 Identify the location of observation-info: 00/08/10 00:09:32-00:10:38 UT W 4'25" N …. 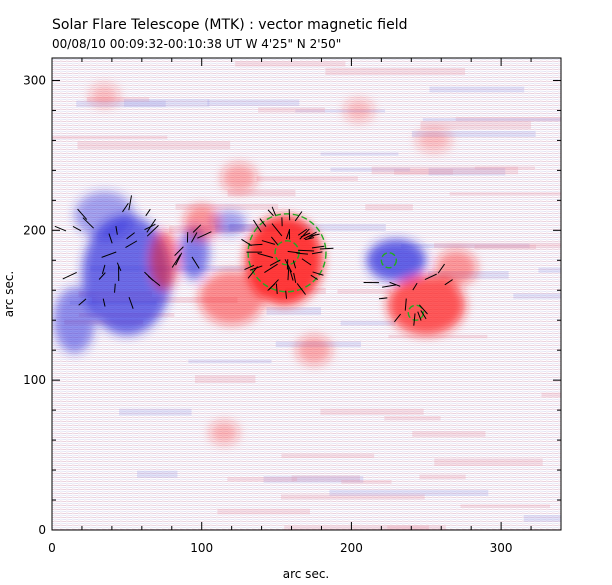
(197, 44).